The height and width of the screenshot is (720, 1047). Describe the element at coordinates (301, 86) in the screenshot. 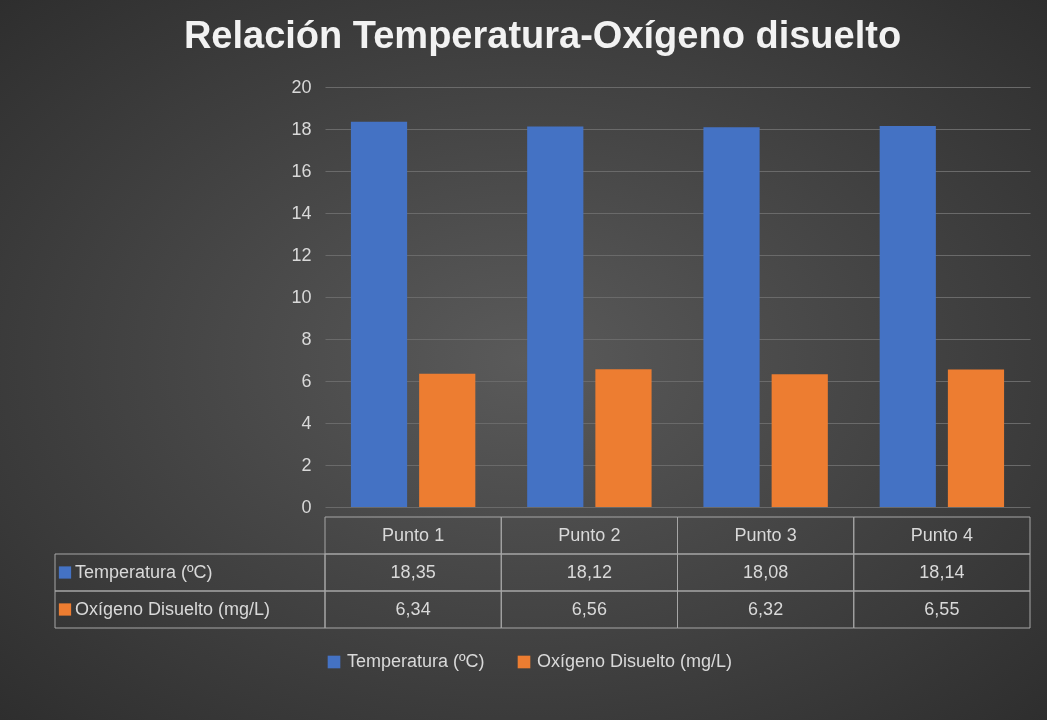

I see `y-tick-label: 20` at that location.